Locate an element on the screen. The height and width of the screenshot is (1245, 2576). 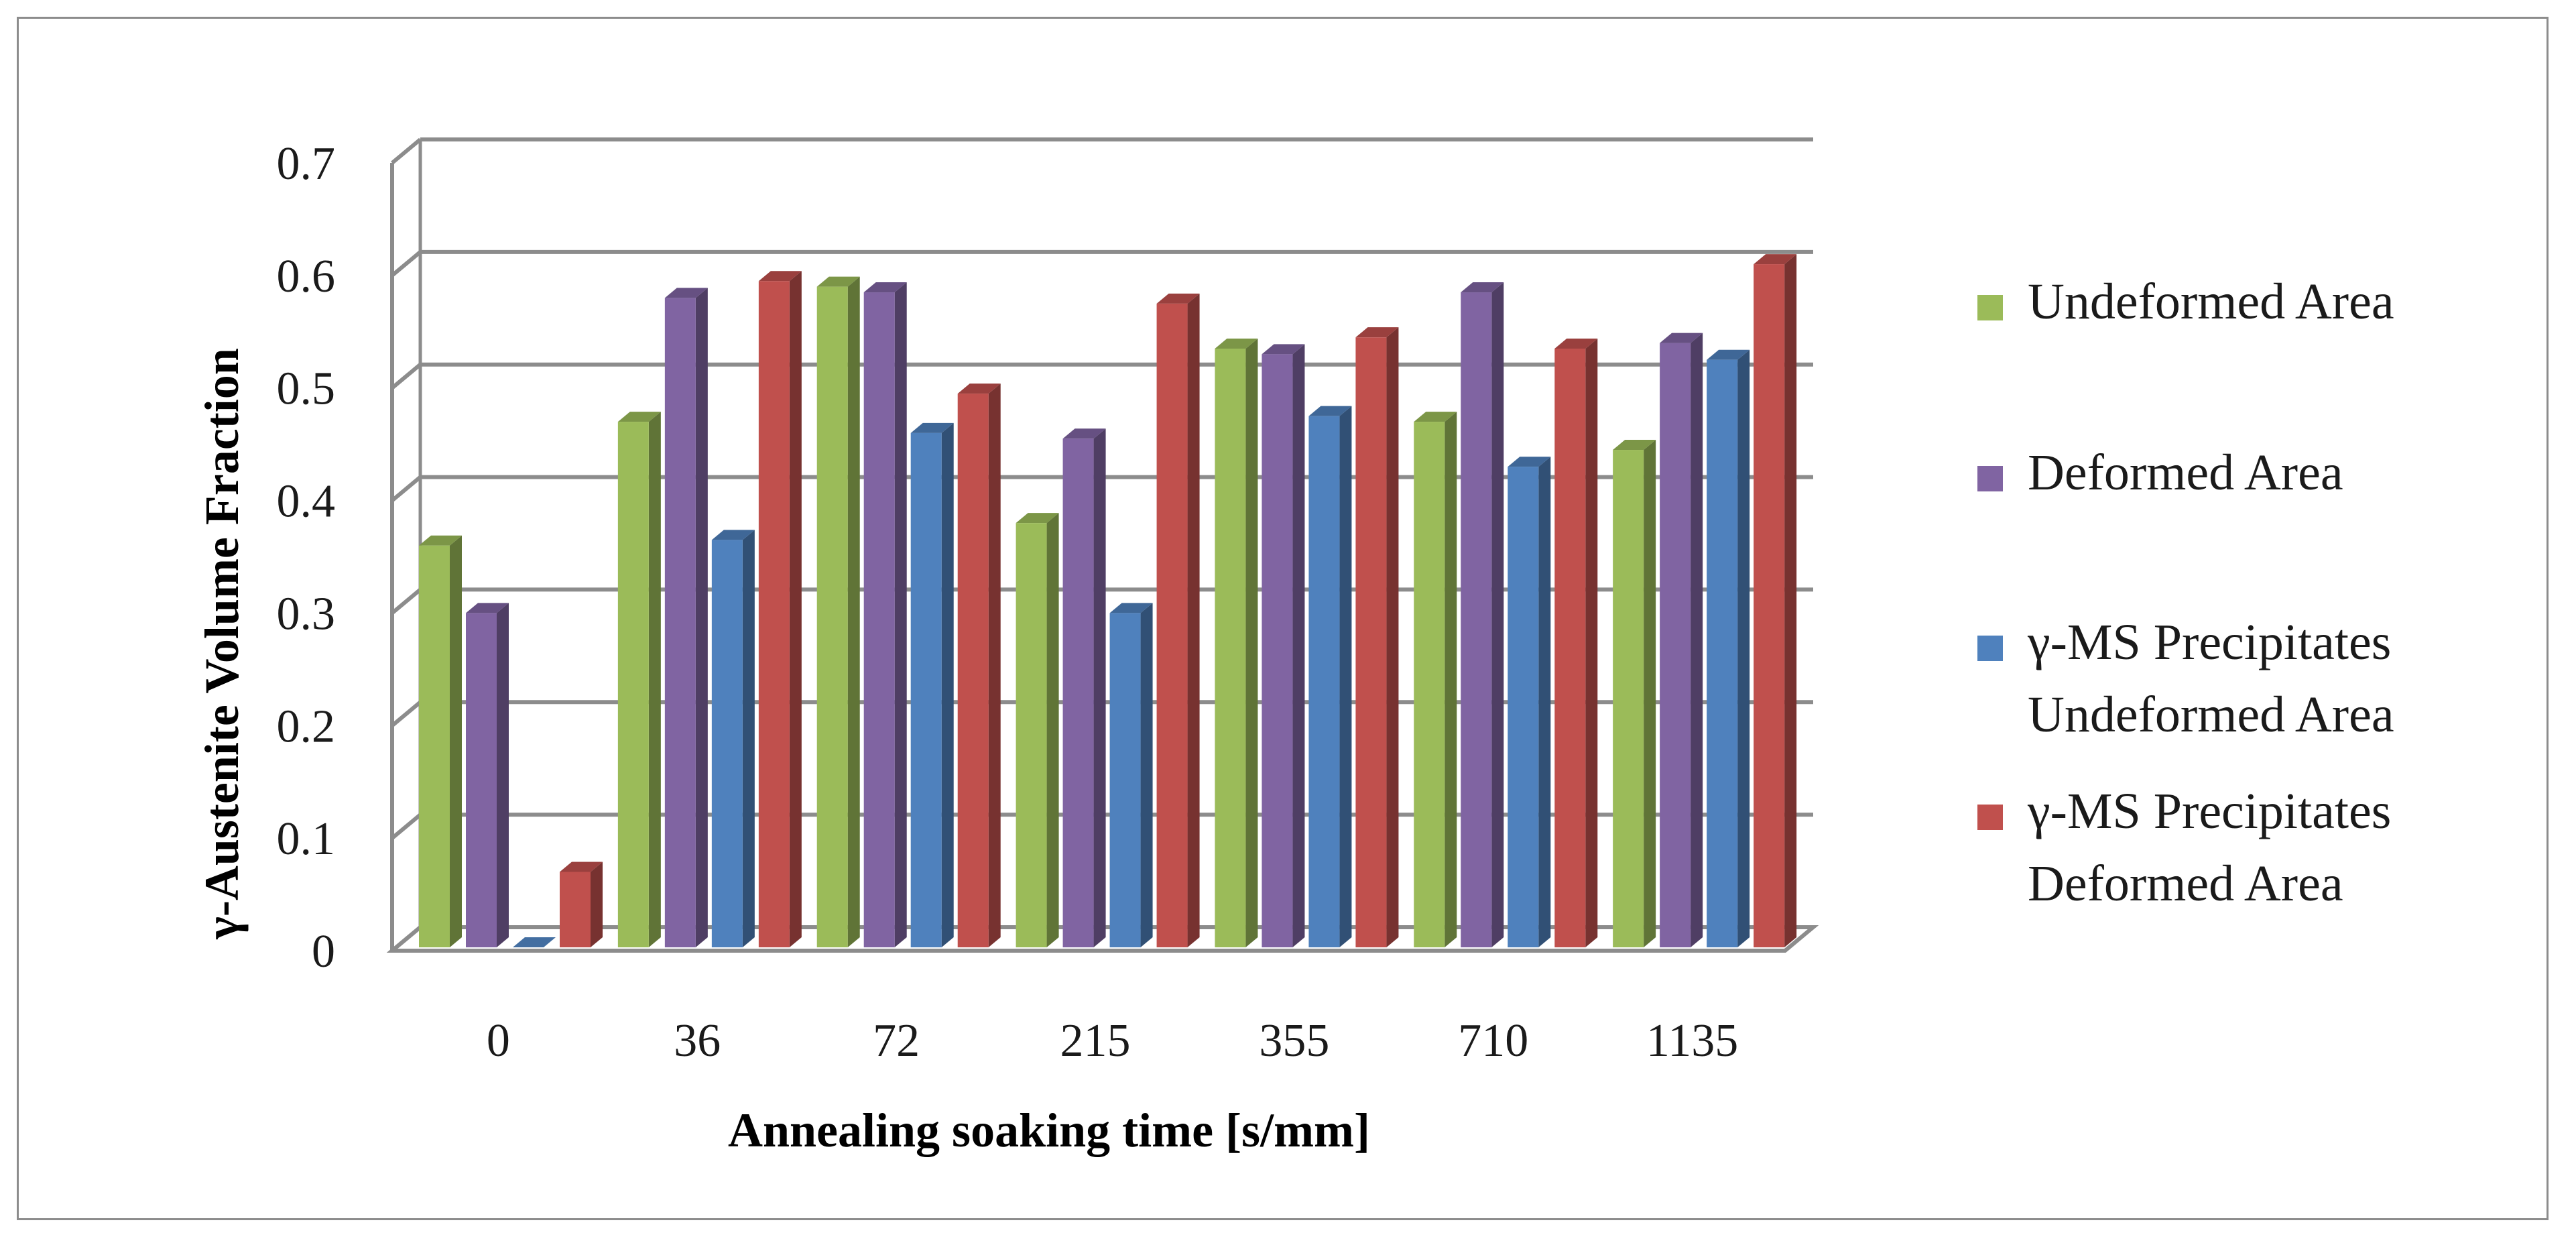
x-tick-label: 72 is located at coordinates (896, 1041).